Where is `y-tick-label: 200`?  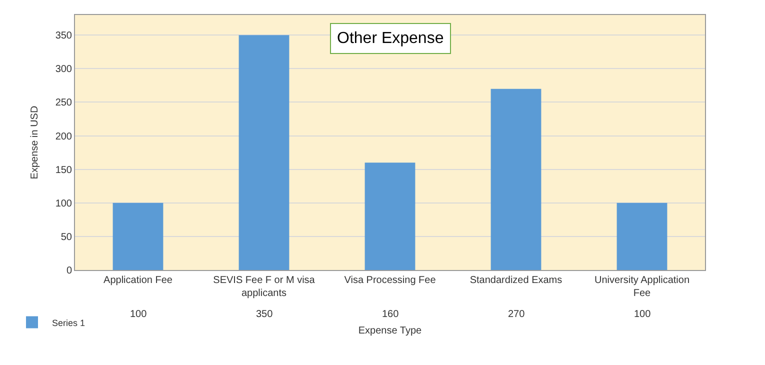
y-tick-label: 200 is located at coordinates (63, 136).